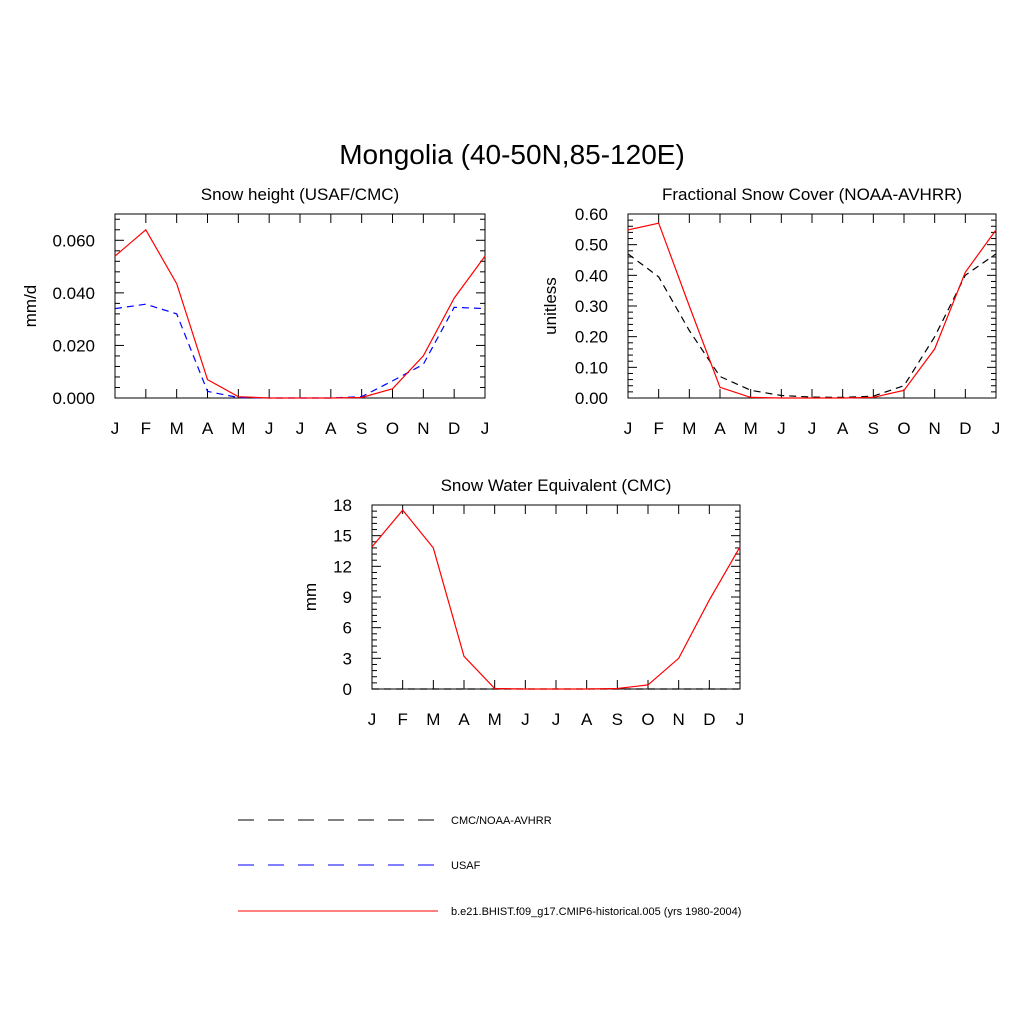 Image resolution: width=1024 pixels, height=1029 pixels. Describe the element at coordinates (347, 689) in the screenshot. I see `y-tick-label: 0` at that location.